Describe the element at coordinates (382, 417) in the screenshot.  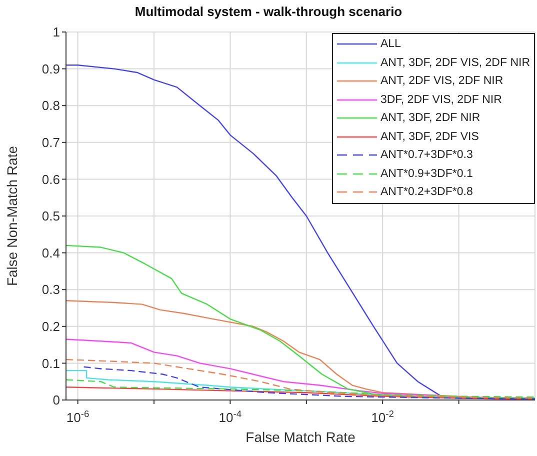
I see `x-tick-label: 10$^{-2}$` at that location.